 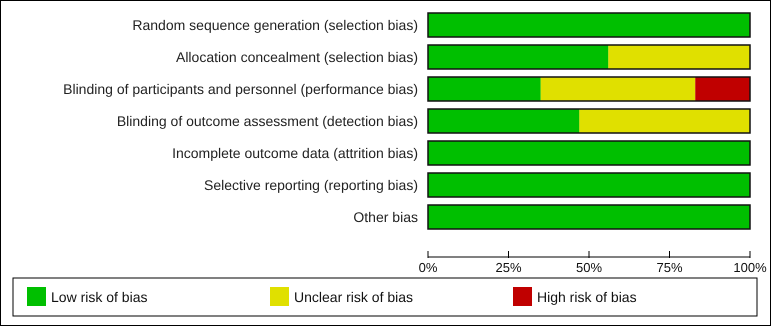 I want to click on y-tick-label: Blinding of participants and personnel (performance bias), so click(x=240, y=88).